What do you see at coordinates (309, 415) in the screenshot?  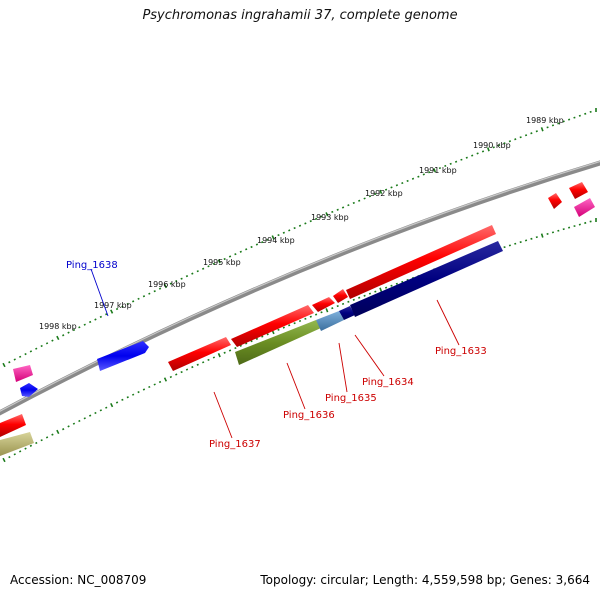 I see `gene-label-ping-1636: Ping_1636` at bounding box center [309, 415].